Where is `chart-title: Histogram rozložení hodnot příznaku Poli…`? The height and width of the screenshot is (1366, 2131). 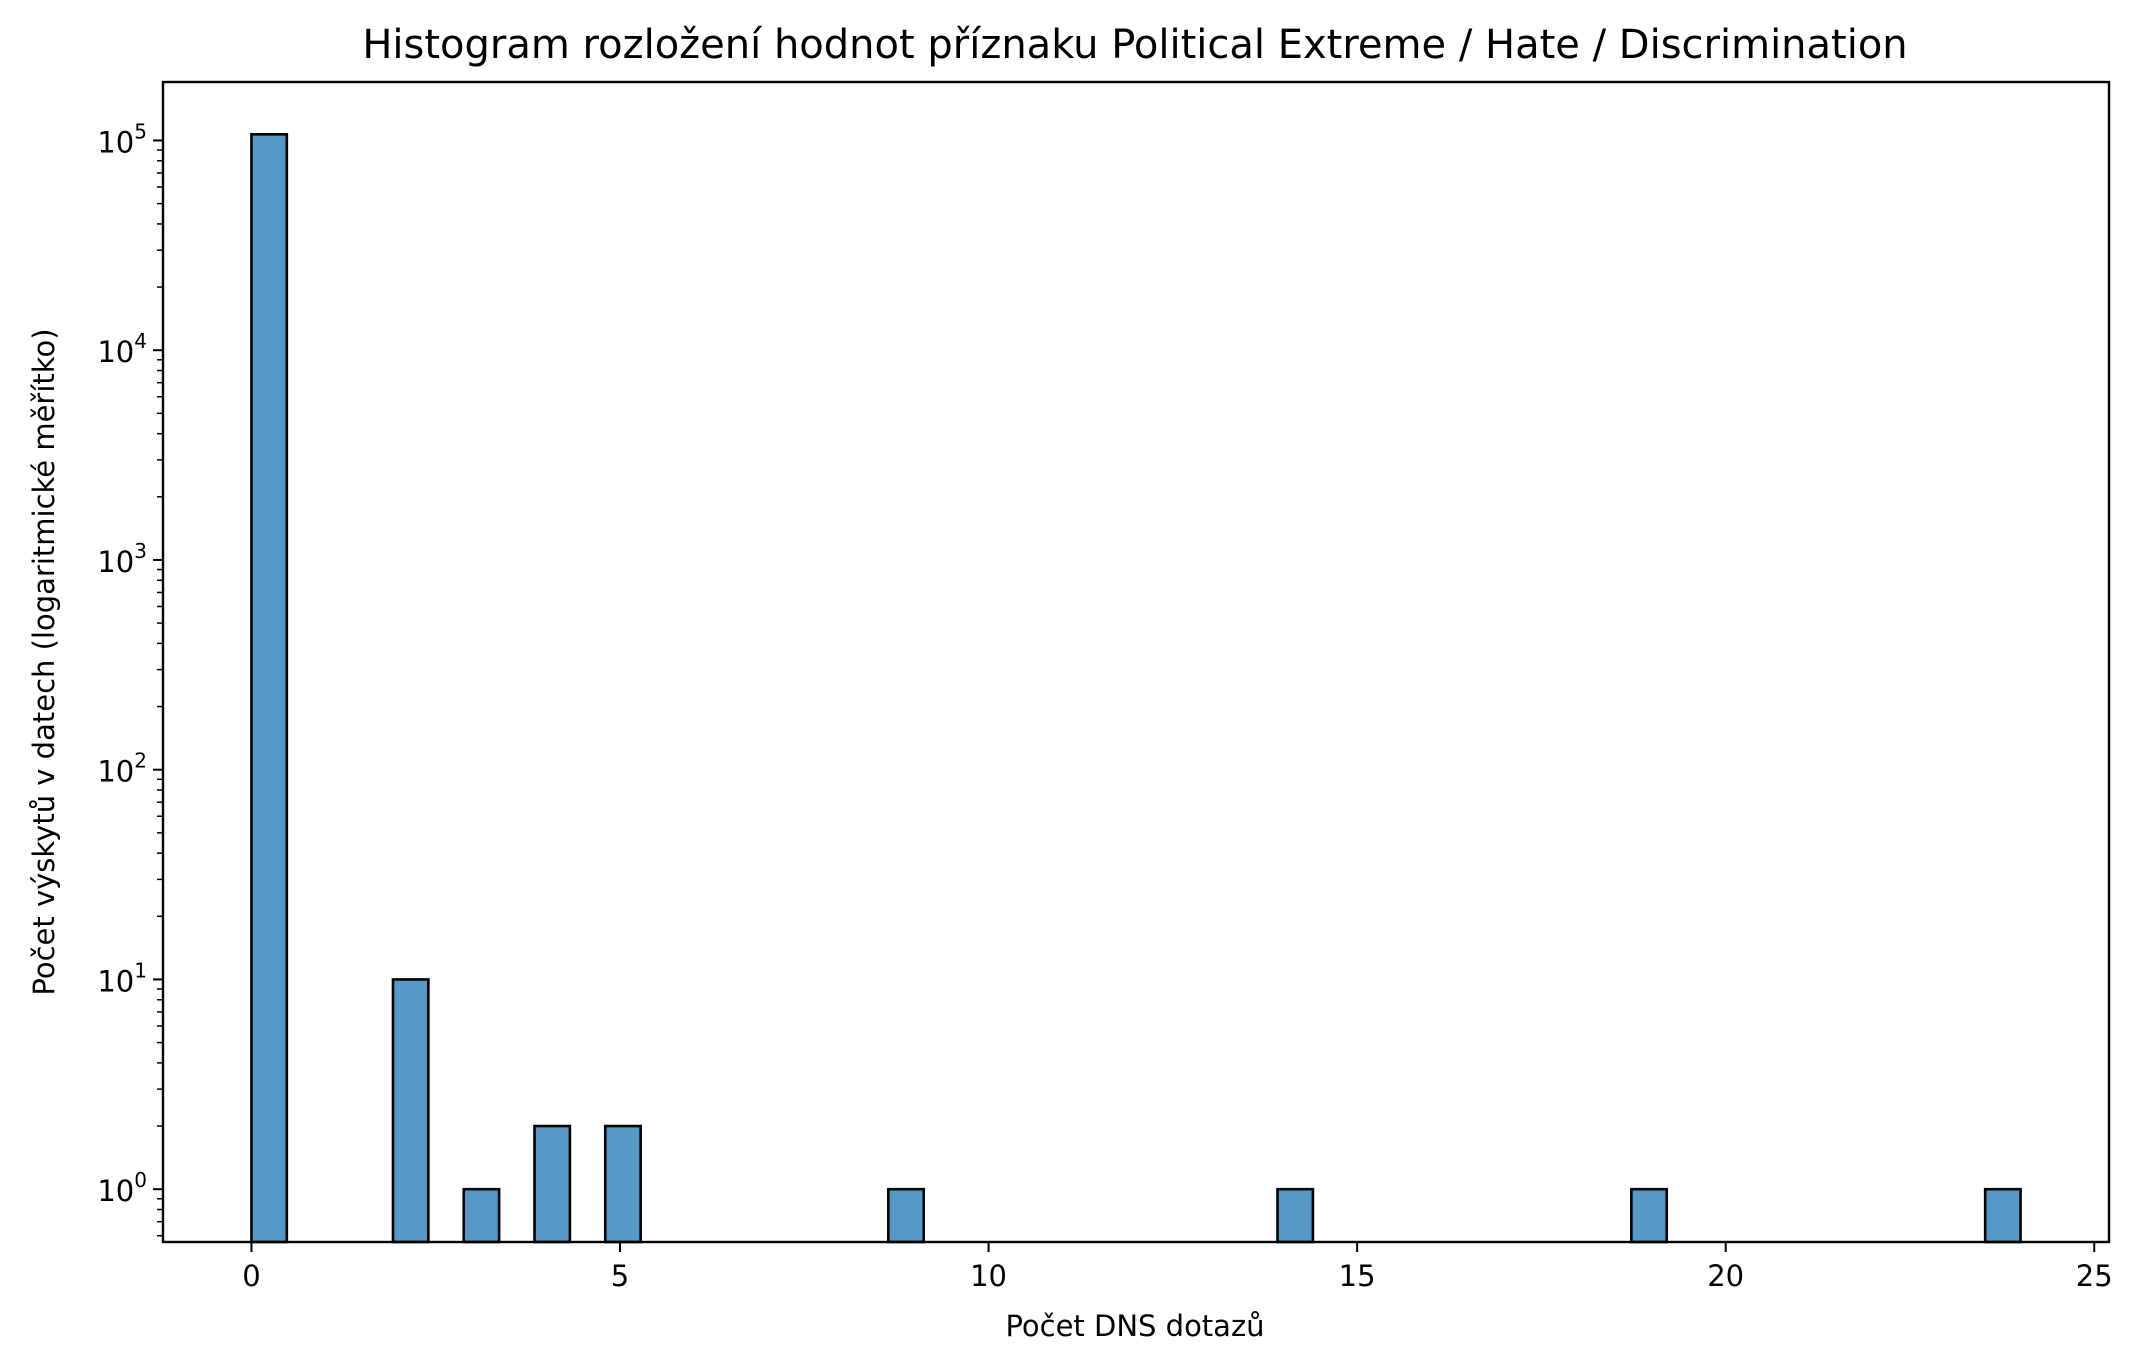
chart-title: Histogram rozložení hodnot příznaku Poli… is located at coordinates (1134, 45).